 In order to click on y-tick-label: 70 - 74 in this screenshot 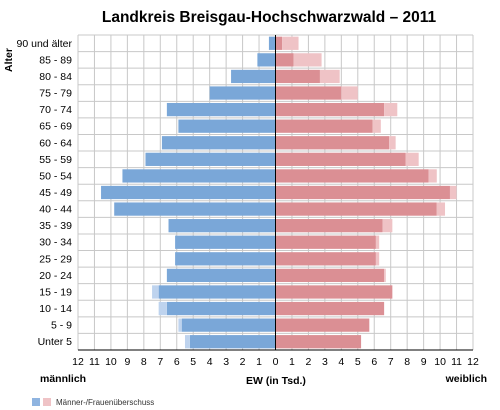, I will do `click(55, 110)`.